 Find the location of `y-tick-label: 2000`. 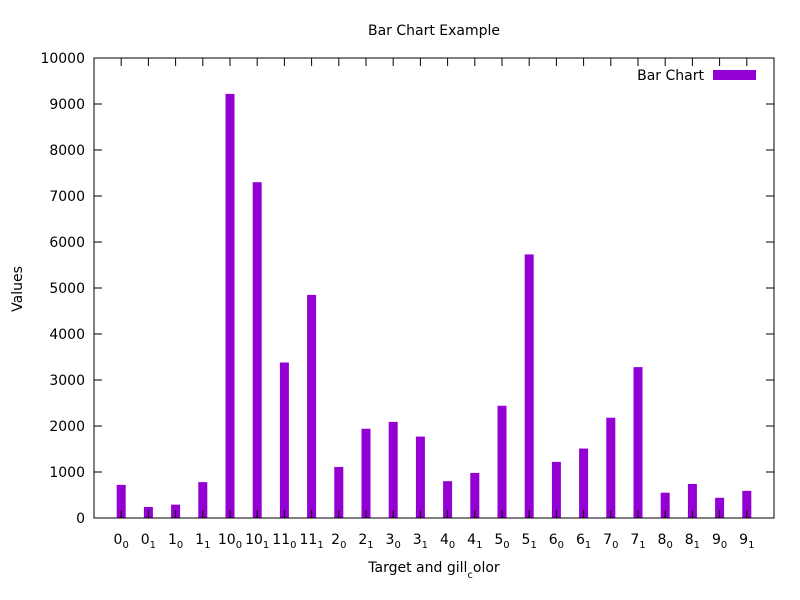

y-tick-label: 2000 is located at coordinates (67, 427).